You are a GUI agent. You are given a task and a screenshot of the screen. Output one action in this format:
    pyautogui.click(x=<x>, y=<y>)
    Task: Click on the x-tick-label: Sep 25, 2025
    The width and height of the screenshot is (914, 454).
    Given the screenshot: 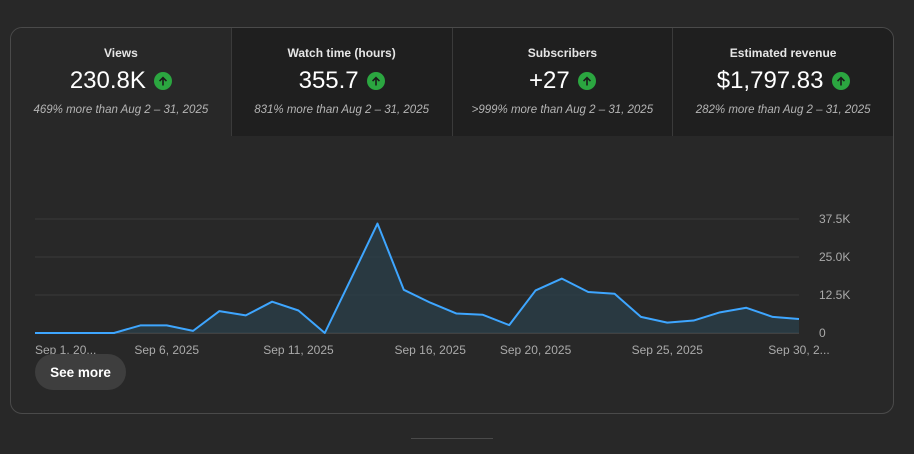 What is the action you would take?
    pyautogui.click(x=668, y=349)
    